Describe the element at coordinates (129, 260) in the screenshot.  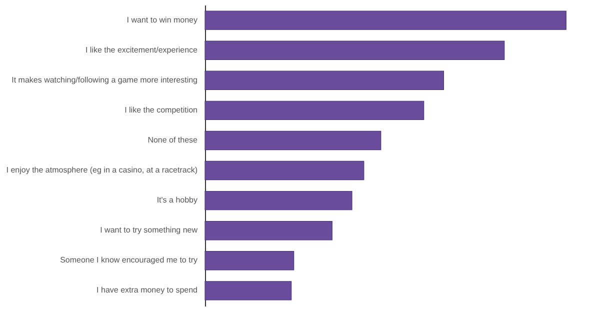
I see `y-tick-label: Someone I know encouraged me to try` at that location.